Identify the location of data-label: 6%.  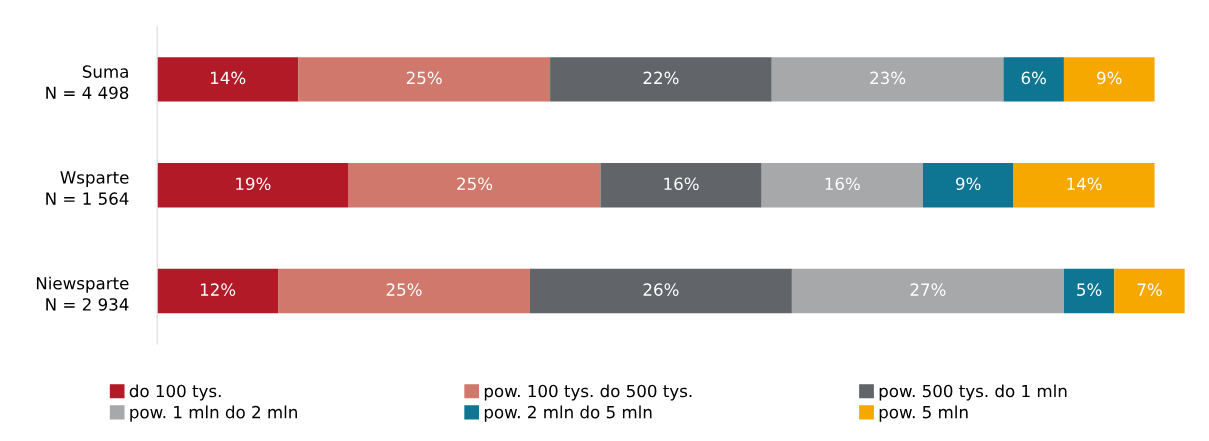
(1033, 78).